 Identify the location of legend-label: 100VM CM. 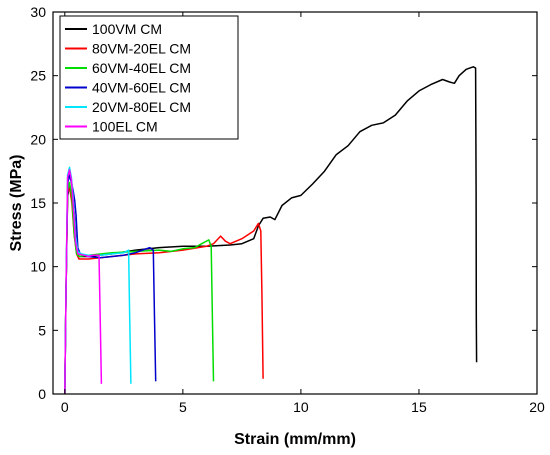
(127, 29).